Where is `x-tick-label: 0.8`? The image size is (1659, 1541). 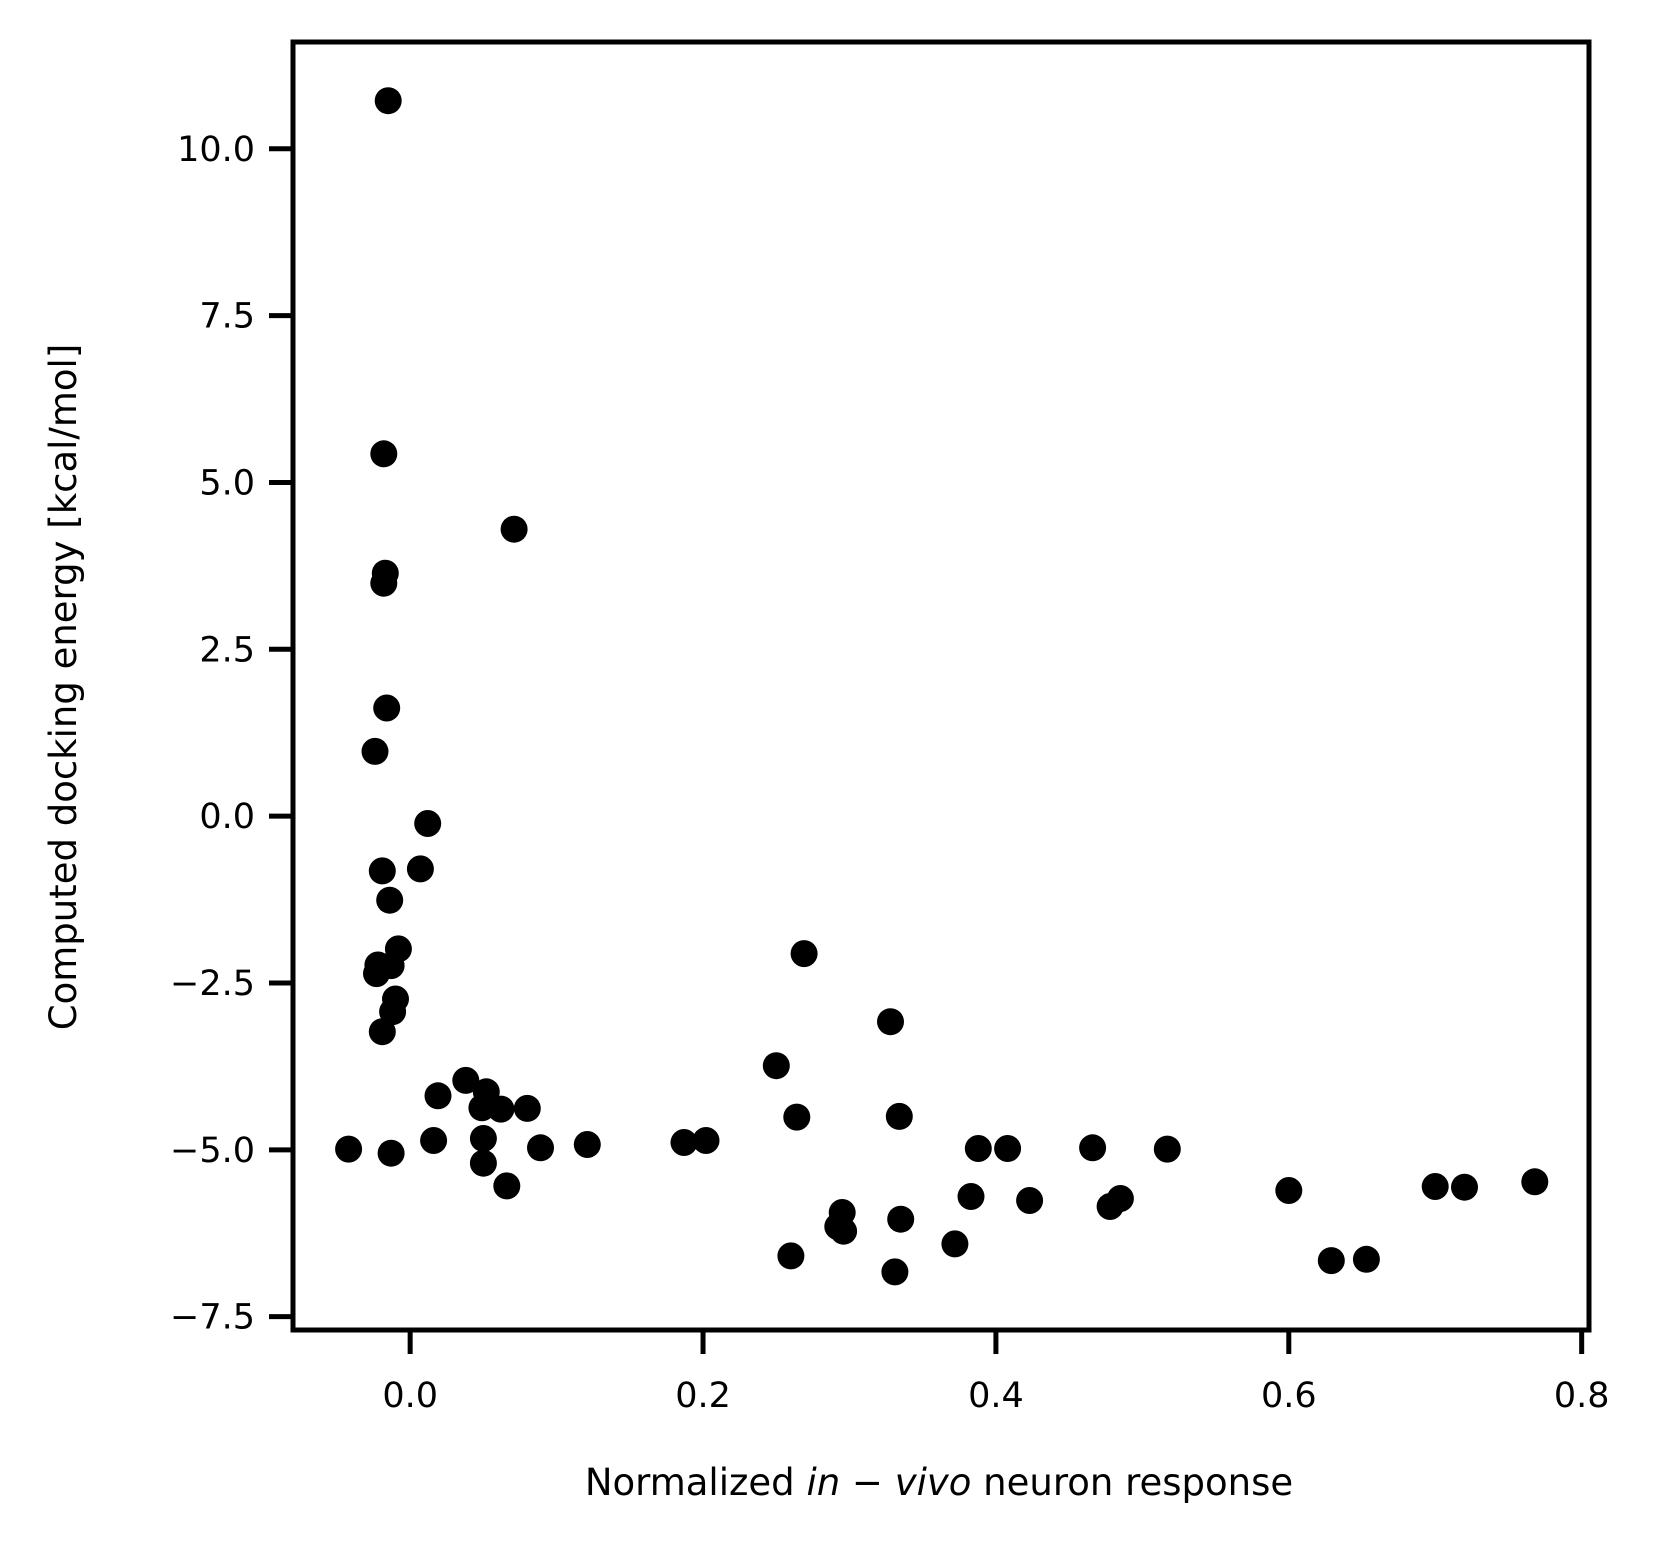 x-tick-label: 0.8 is located at coordinates (1582, 1396).